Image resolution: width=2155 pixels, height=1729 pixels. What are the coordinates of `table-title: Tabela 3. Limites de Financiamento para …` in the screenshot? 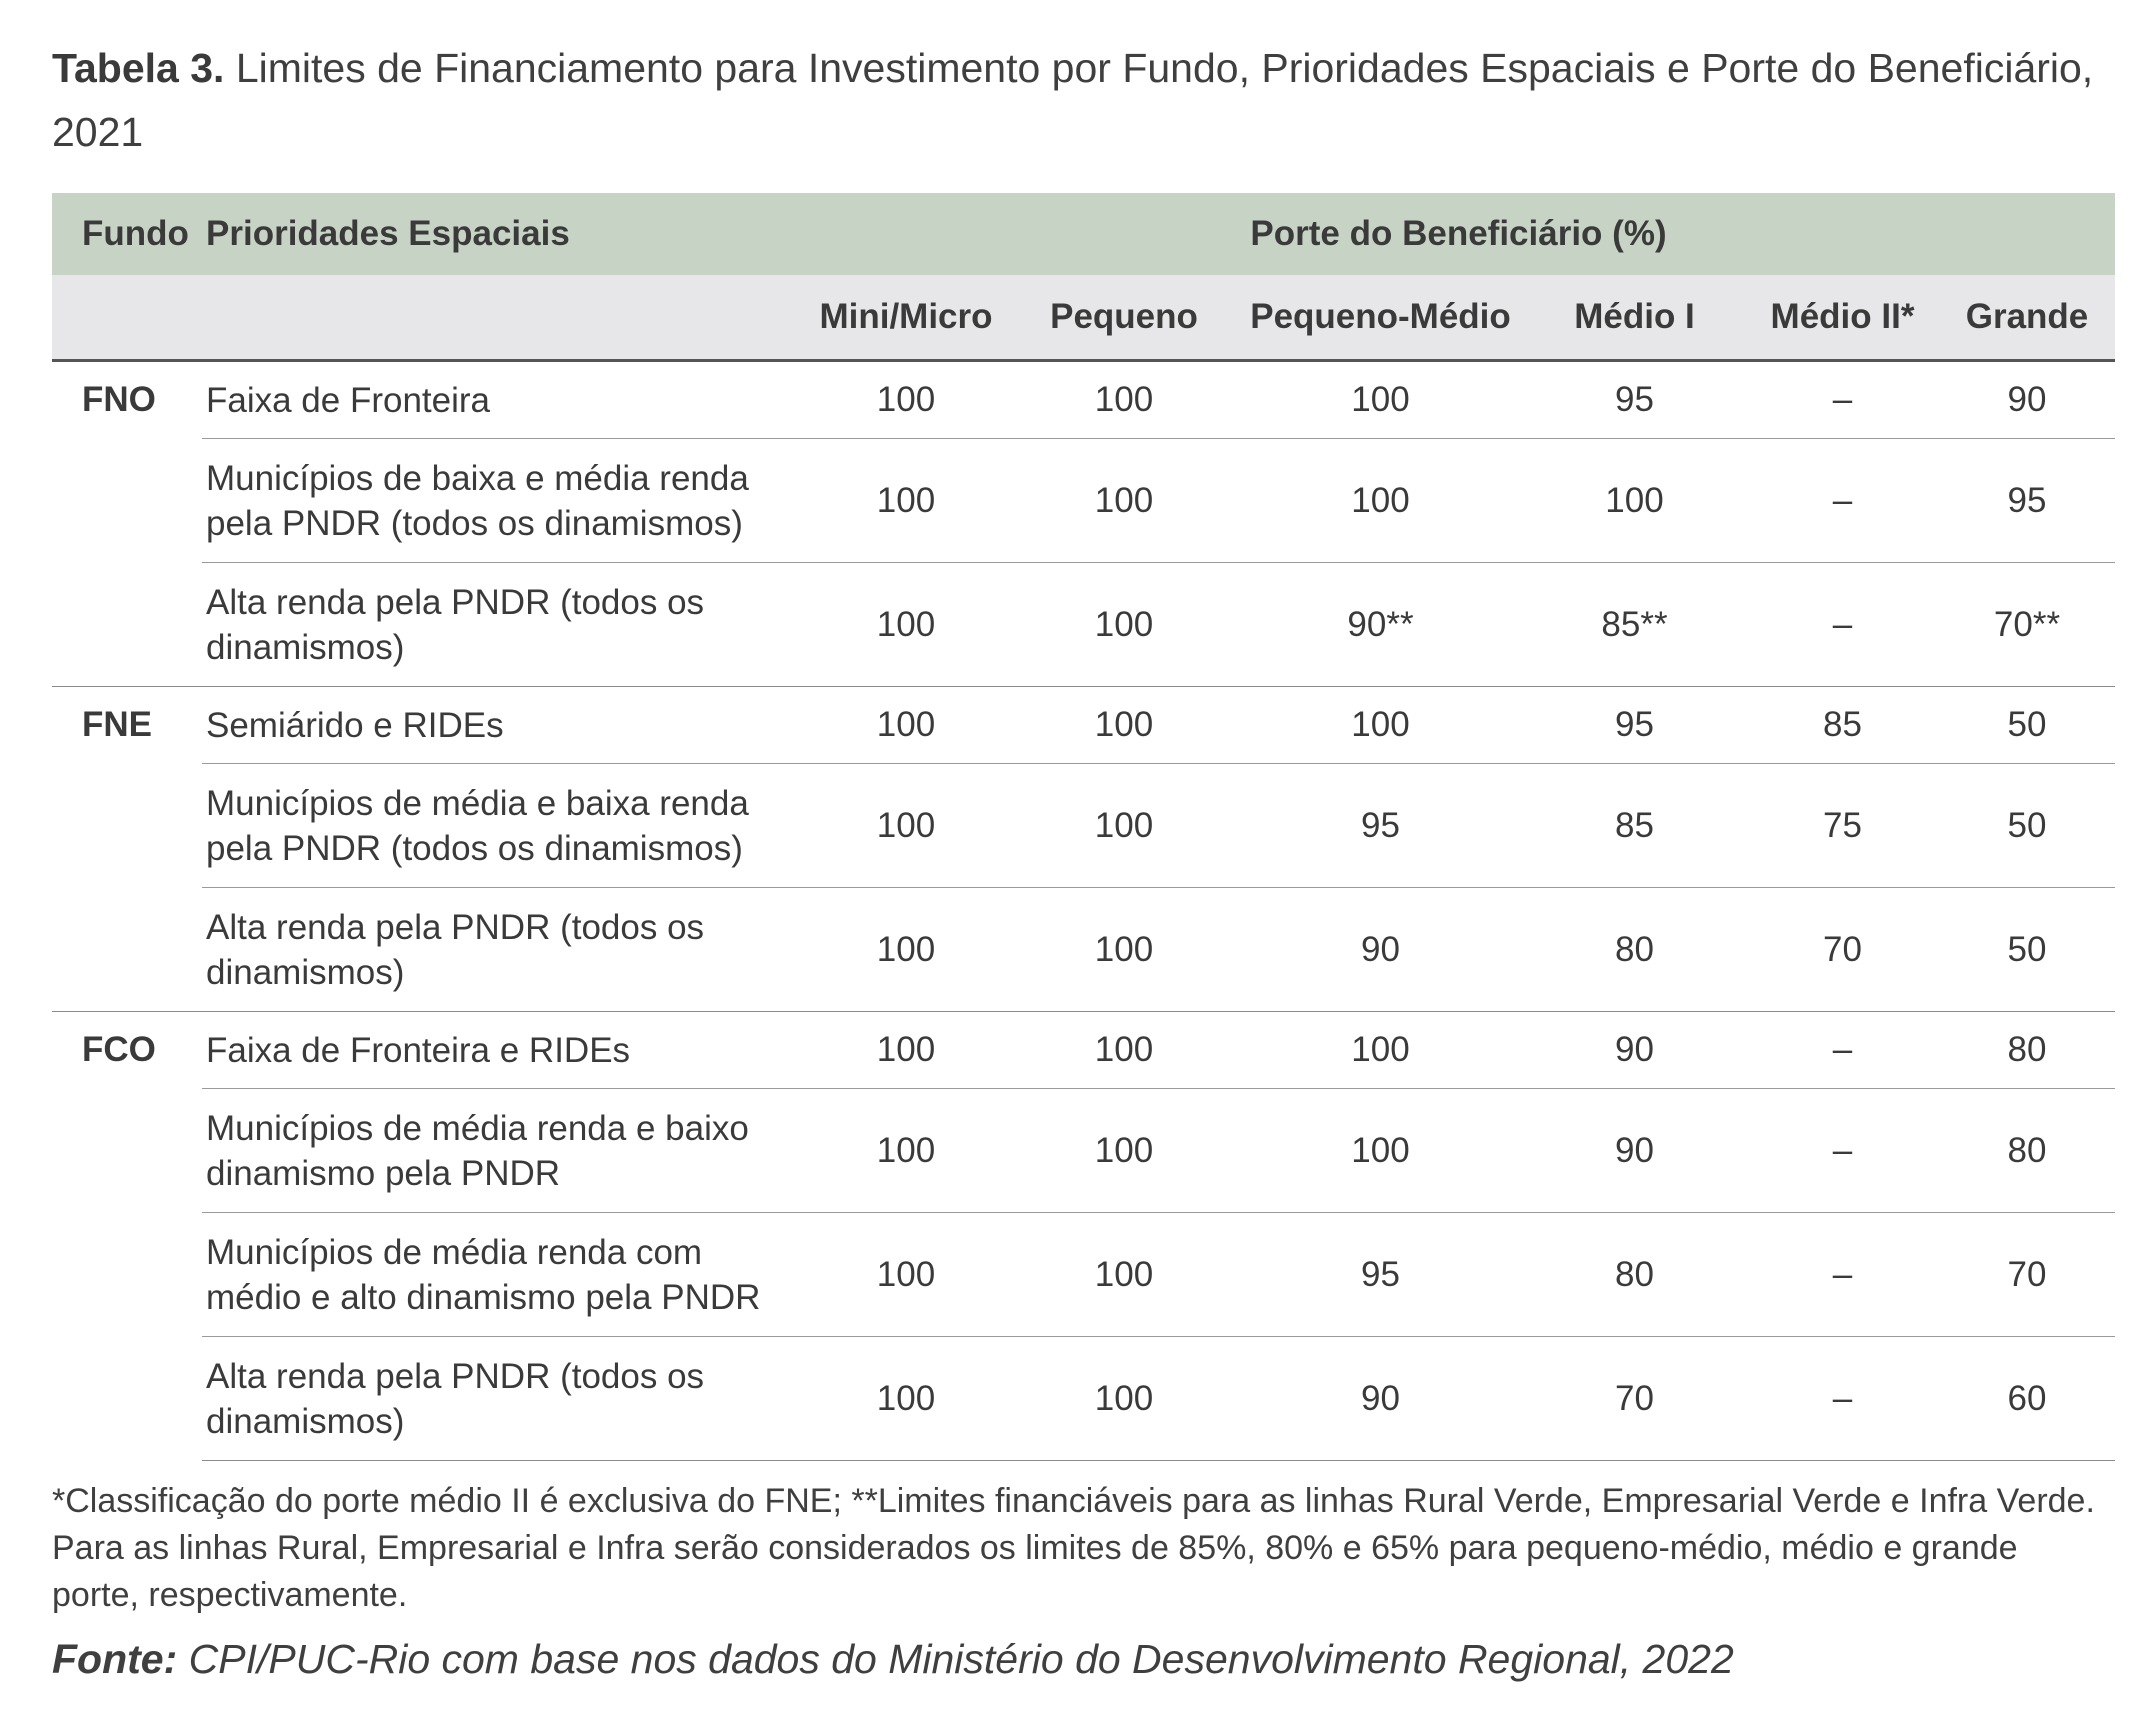 It's located at (1082, 100).